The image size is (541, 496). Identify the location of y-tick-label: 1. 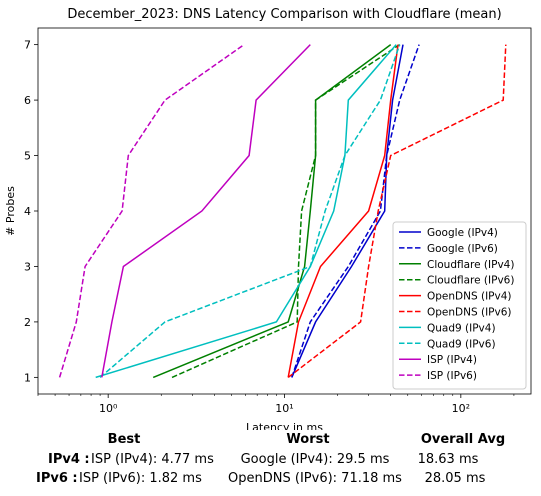
(27, 377).